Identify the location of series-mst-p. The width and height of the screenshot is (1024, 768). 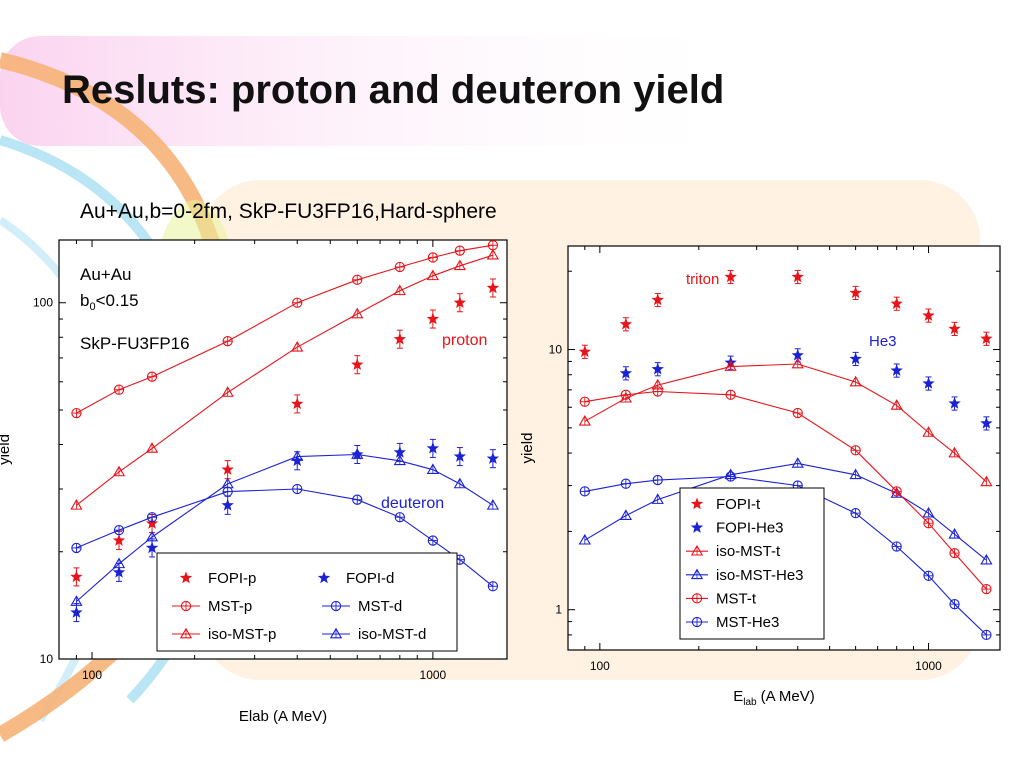
(285, 329).